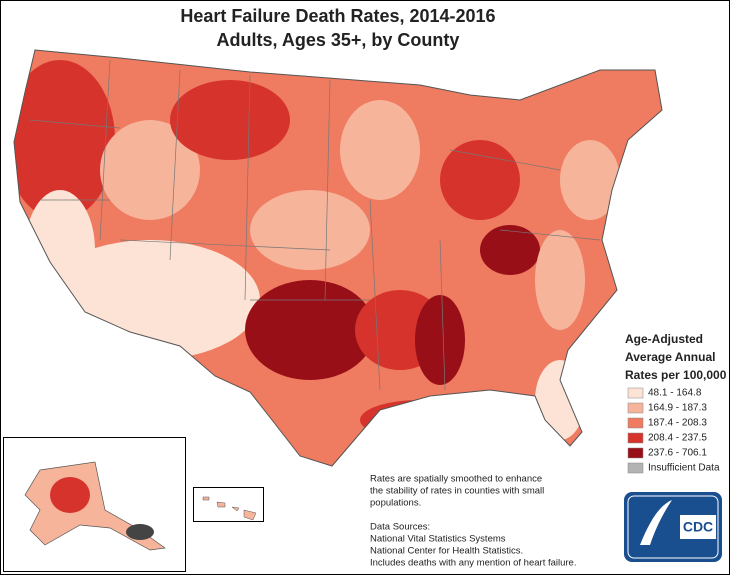  I want to click on legend-label: 237.6 - 706.1, so click(677, 453).